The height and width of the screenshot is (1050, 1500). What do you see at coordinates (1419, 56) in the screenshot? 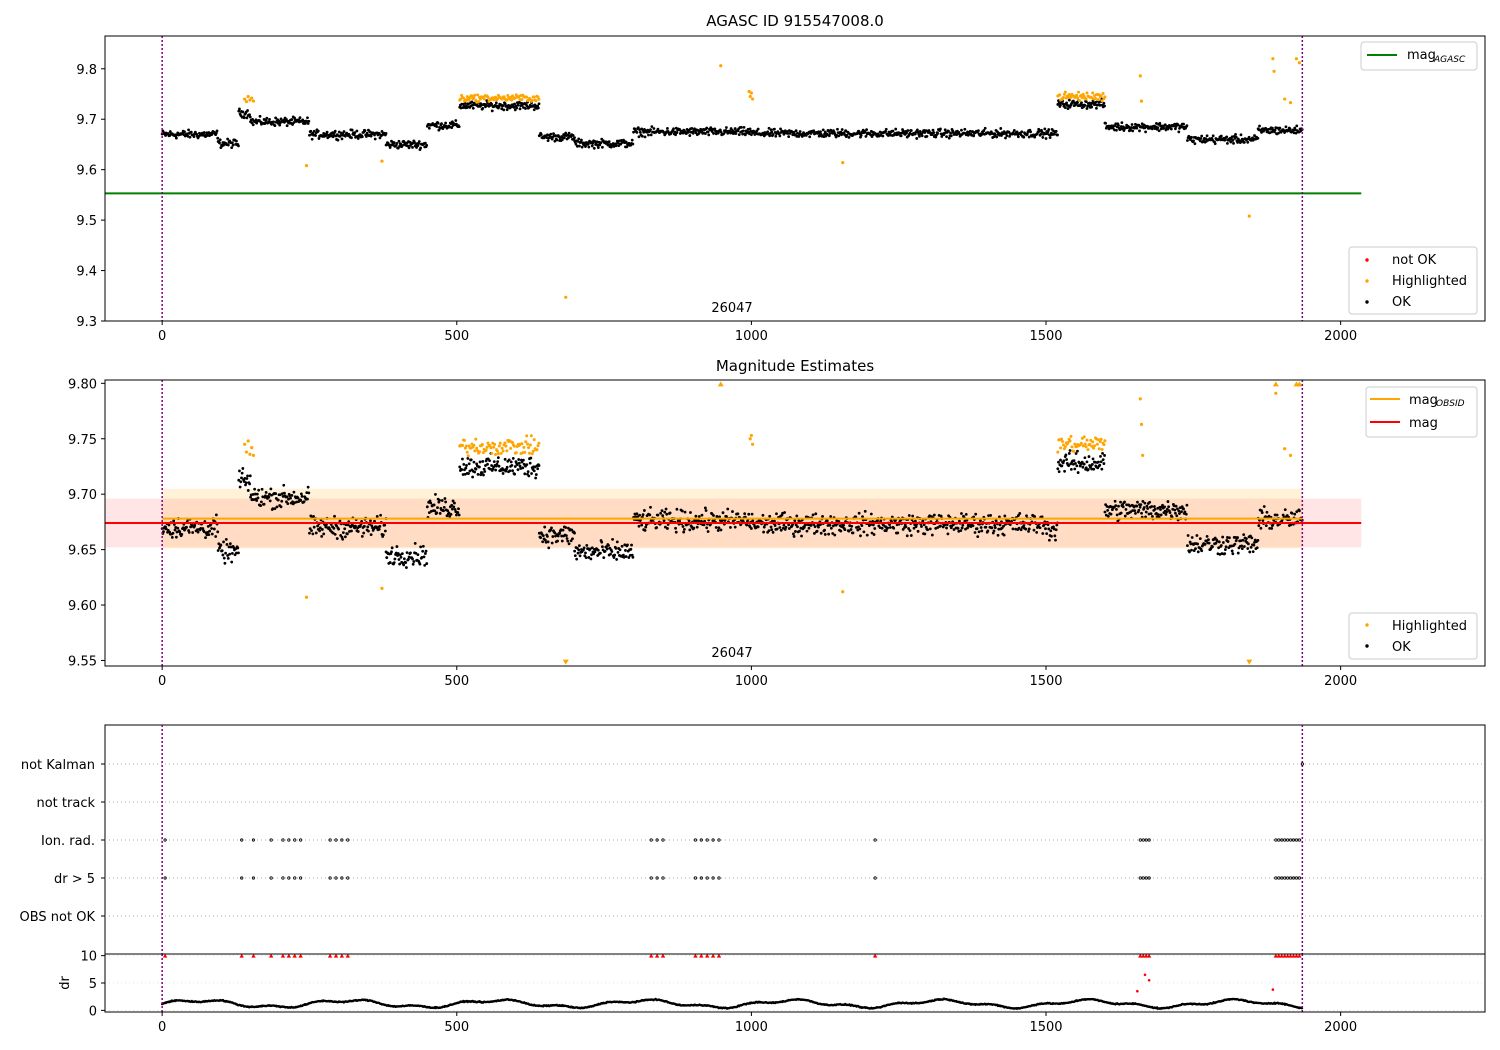
I see `agasc-legend-top: mag AGASC` at bounding box center [1419, 56].